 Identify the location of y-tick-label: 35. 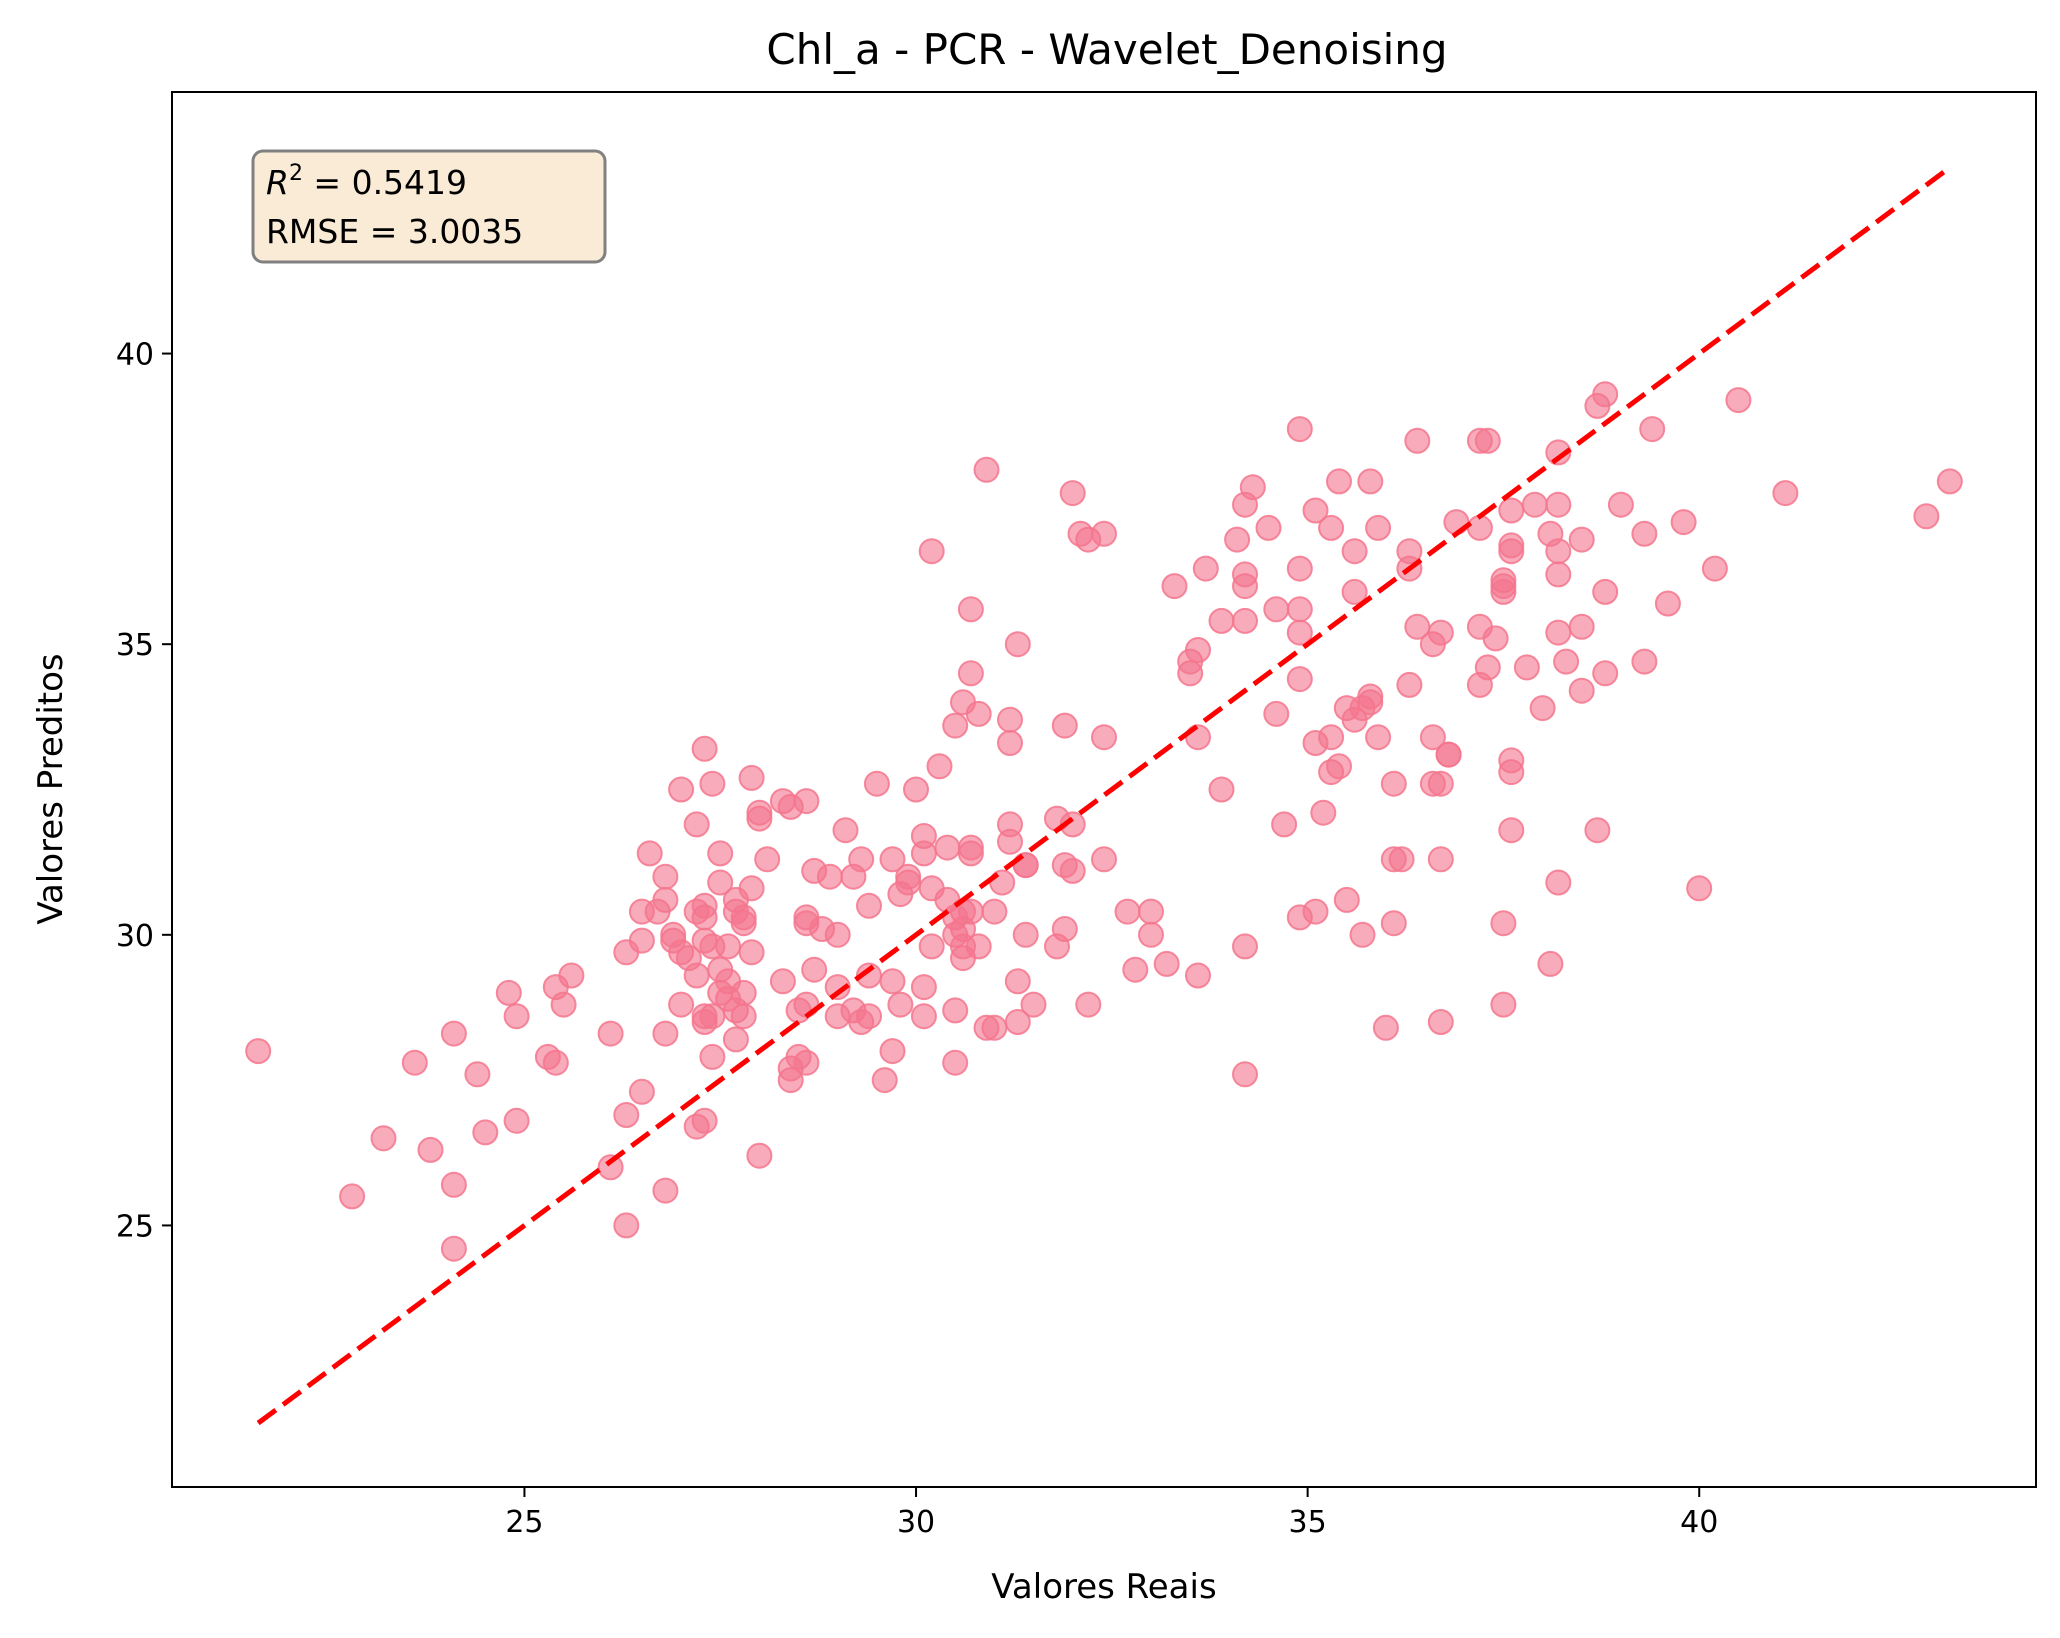
(135, 645).